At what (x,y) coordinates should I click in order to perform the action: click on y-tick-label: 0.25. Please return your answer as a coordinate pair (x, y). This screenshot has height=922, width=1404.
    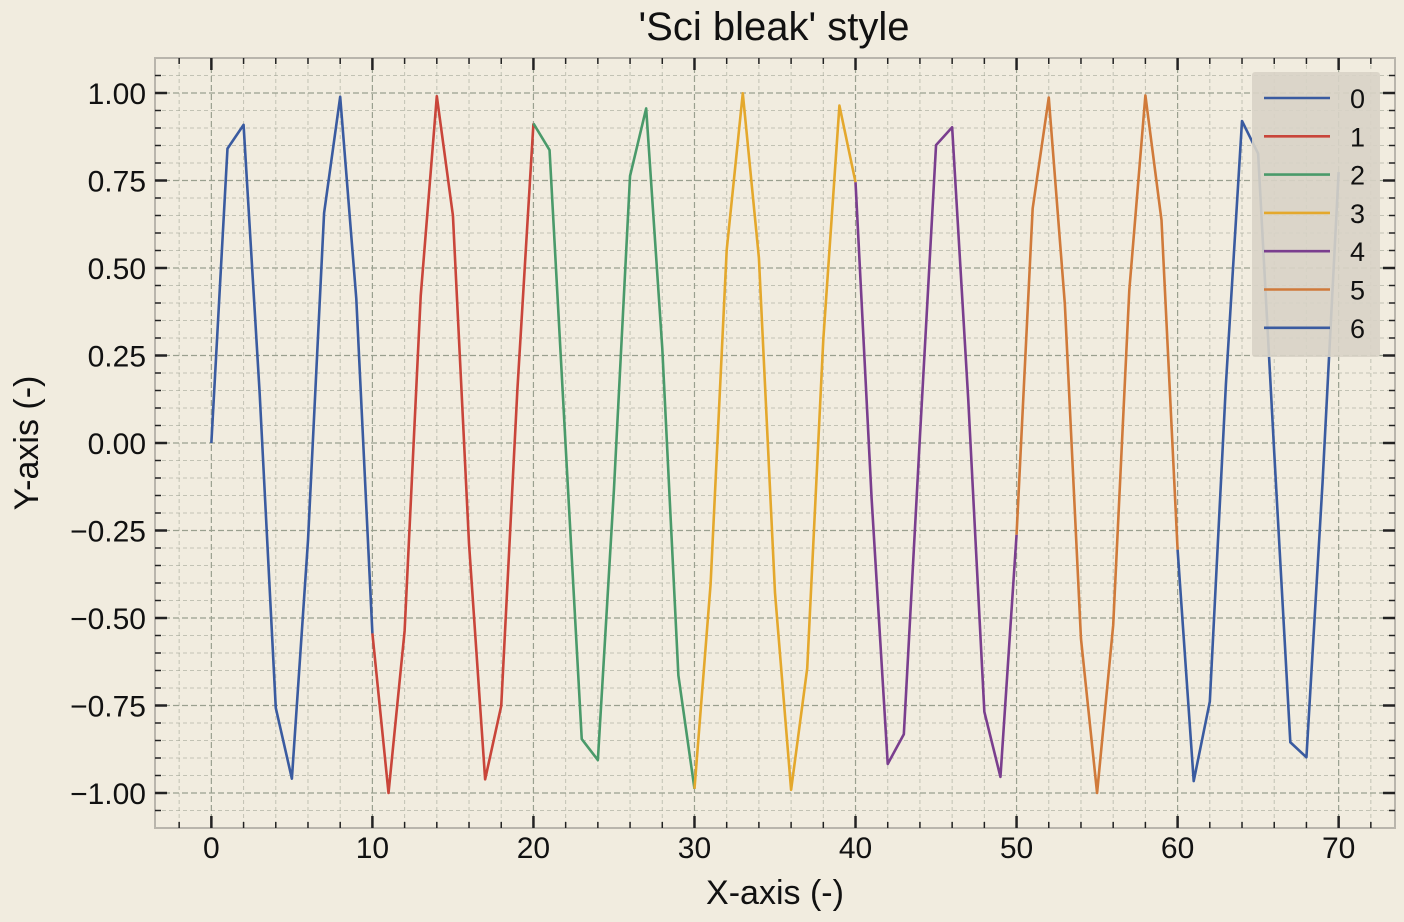
    Looking at the image, I should click on (117, 357).